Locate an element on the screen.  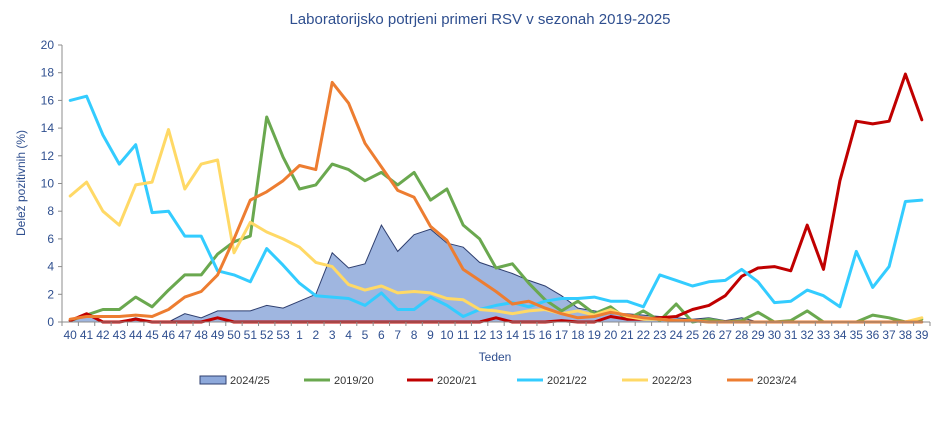
legend-item-2020/21: 2020/21 is located at coordinates (442, 381).